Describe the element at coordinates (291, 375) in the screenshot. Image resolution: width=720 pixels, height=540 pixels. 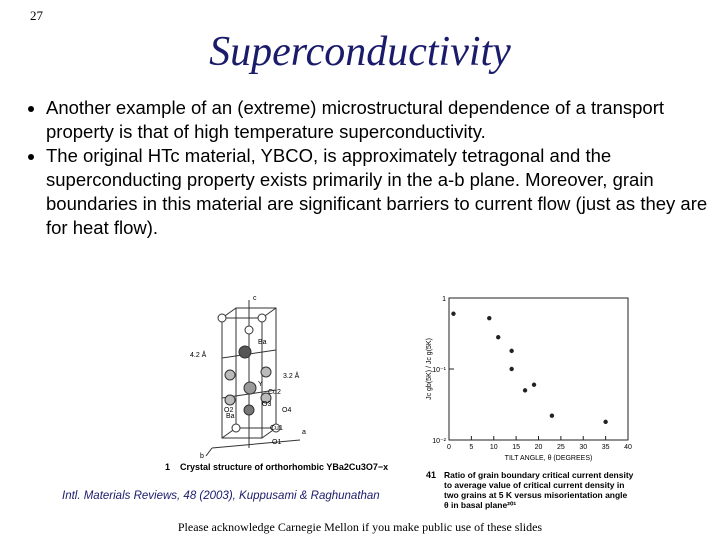
I see `structure-label: 3.2 Å` at that location.